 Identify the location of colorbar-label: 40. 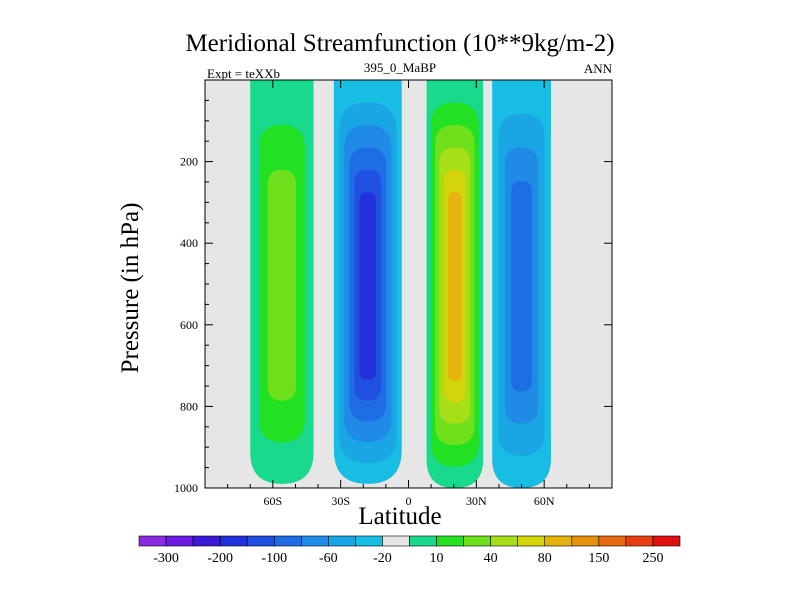
(491, 558).